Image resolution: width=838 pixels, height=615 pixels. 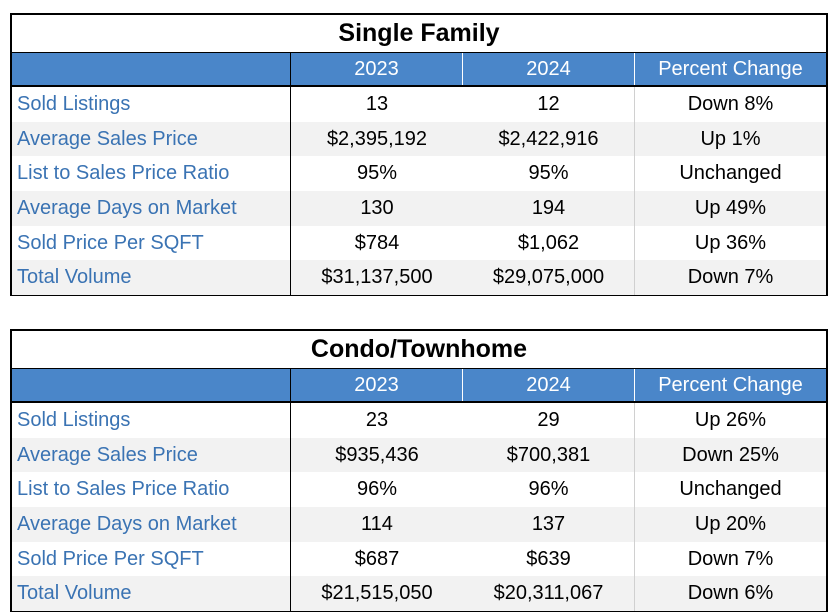 I want to click on value-2024: $29,075,000, so click(x=549, y=278).